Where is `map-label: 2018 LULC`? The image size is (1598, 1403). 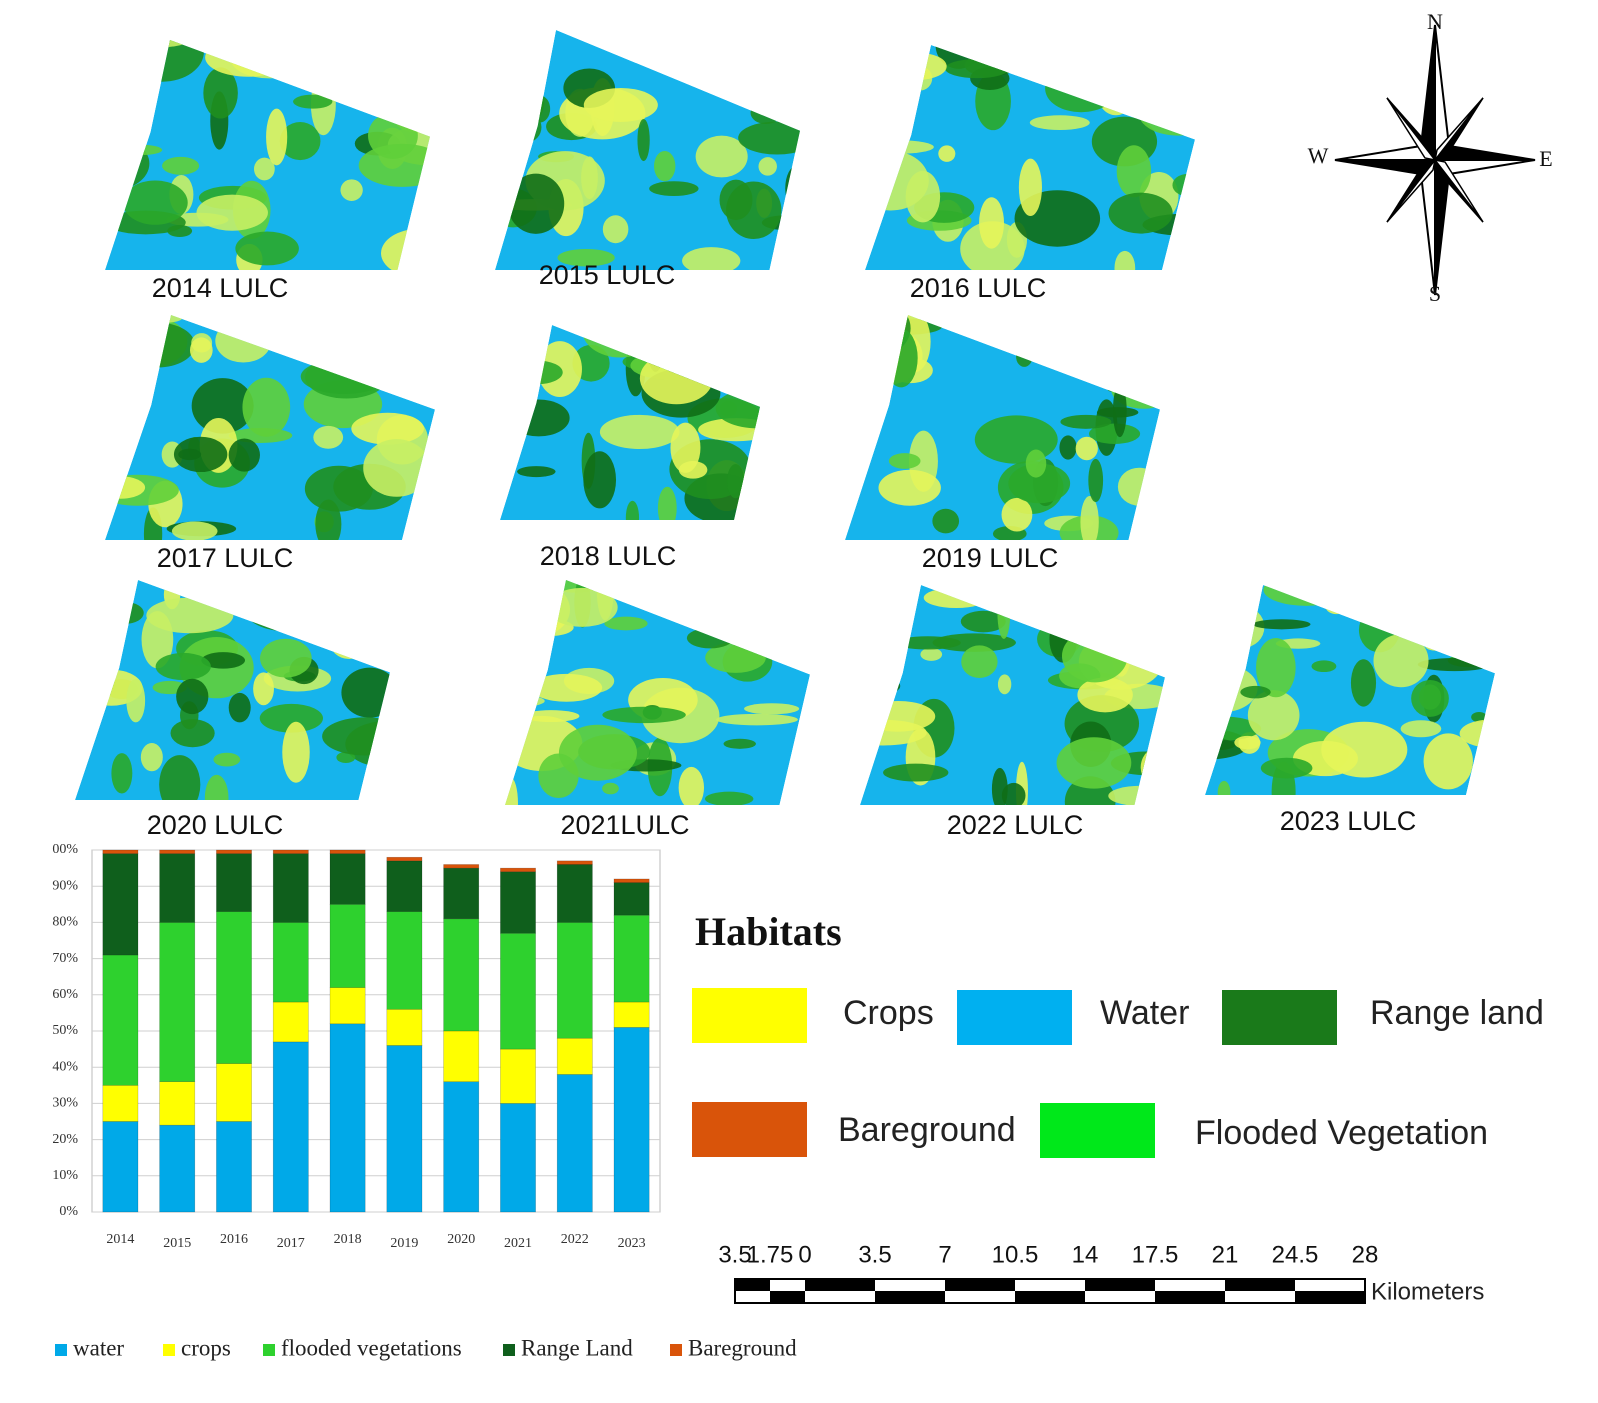 map-label: 2018 LULC is located at coordinates (608, 556).